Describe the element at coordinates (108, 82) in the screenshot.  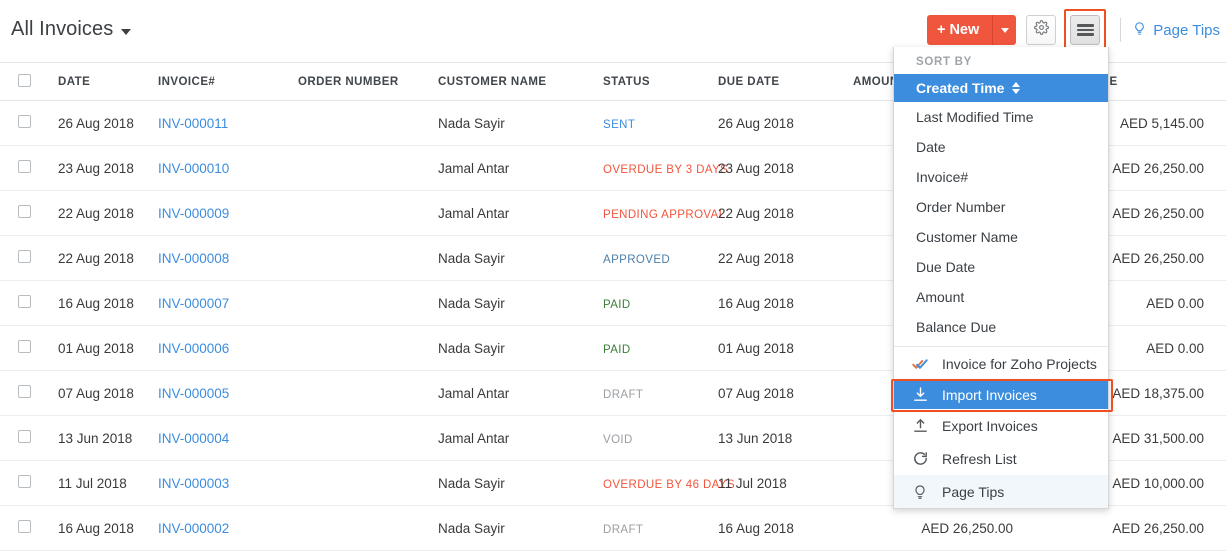
I see `column-header-date: DATE` at that location.